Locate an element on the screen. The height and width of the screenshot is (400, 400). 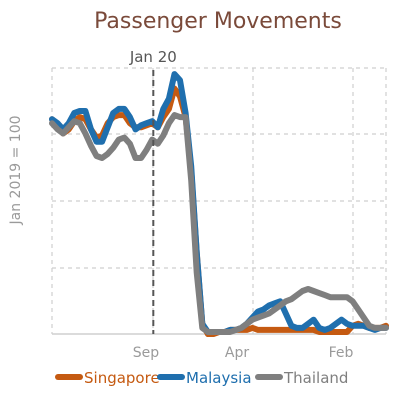
annotation-group: Jan 20 is located at coordinates (153, 191).